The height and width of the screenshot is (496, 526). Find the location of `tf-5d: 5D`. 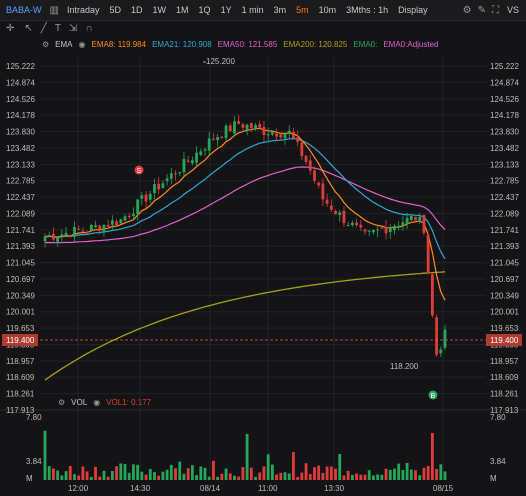

tf-5d: 5D is located at coordinates (115, 10).